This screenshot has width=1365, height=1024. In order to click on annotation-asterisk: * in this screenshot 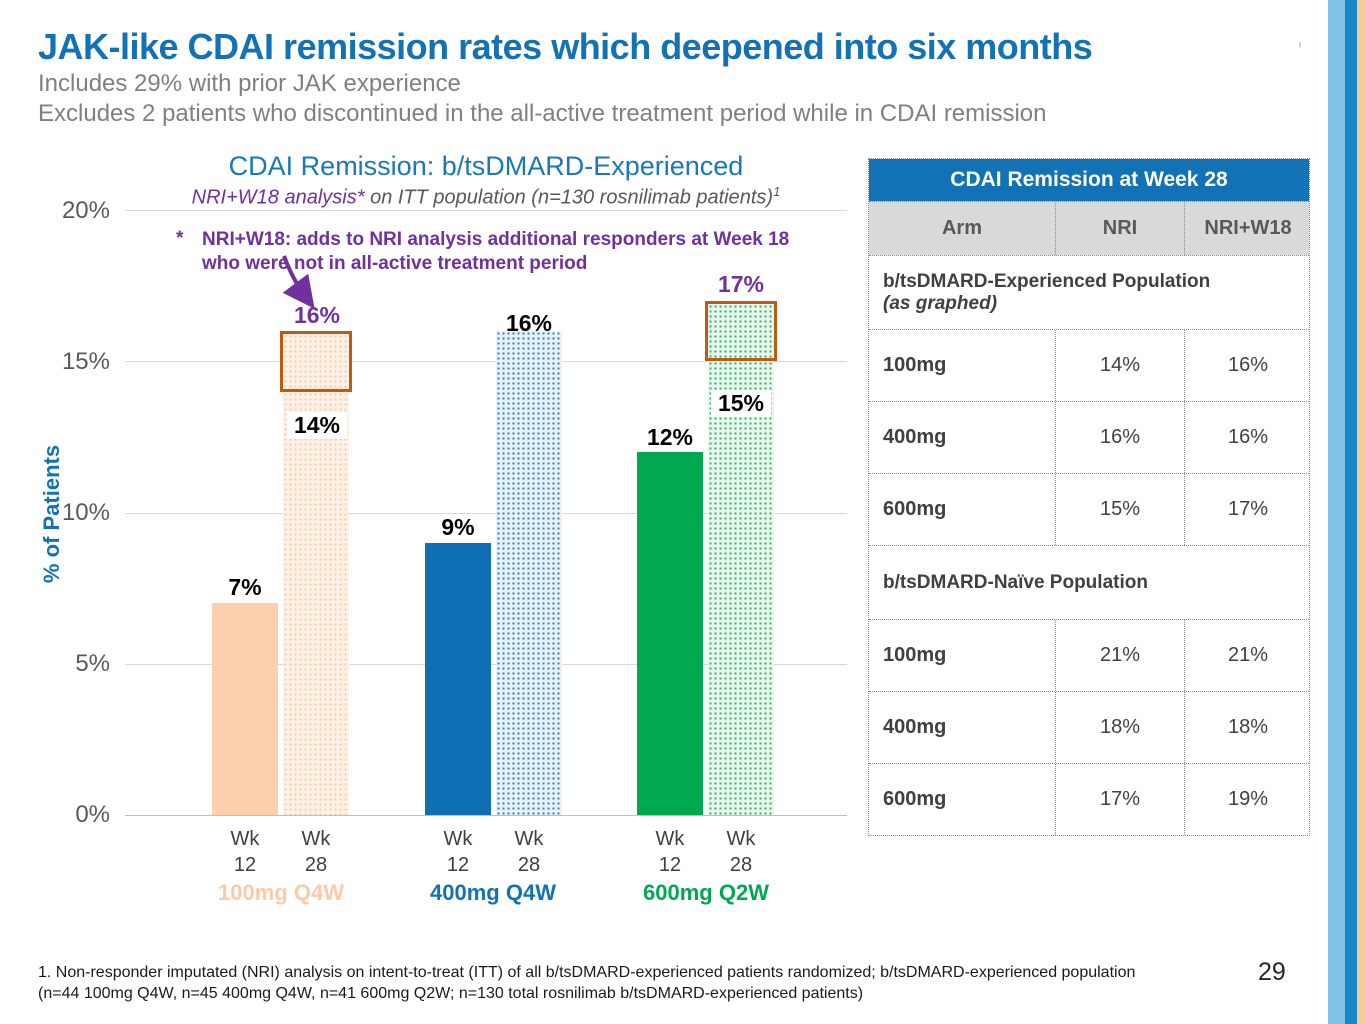, I will do `click(180, 238)`.